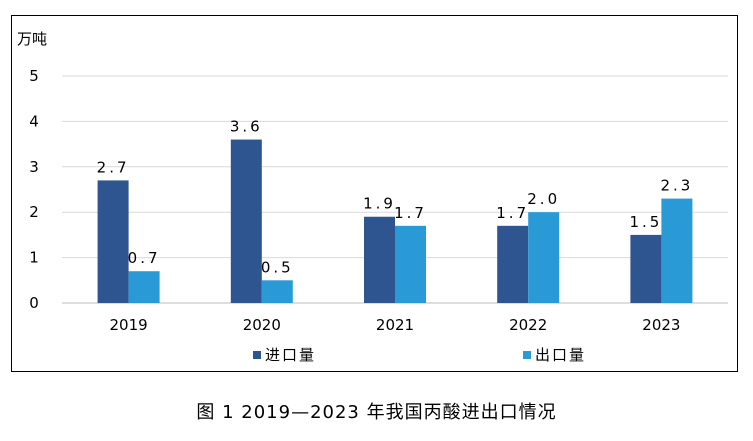 This screenshot has width=753, height=441. Describe the element at coordinates (677, 250) in the screenshot. I see `bar-export-2023` at that location.